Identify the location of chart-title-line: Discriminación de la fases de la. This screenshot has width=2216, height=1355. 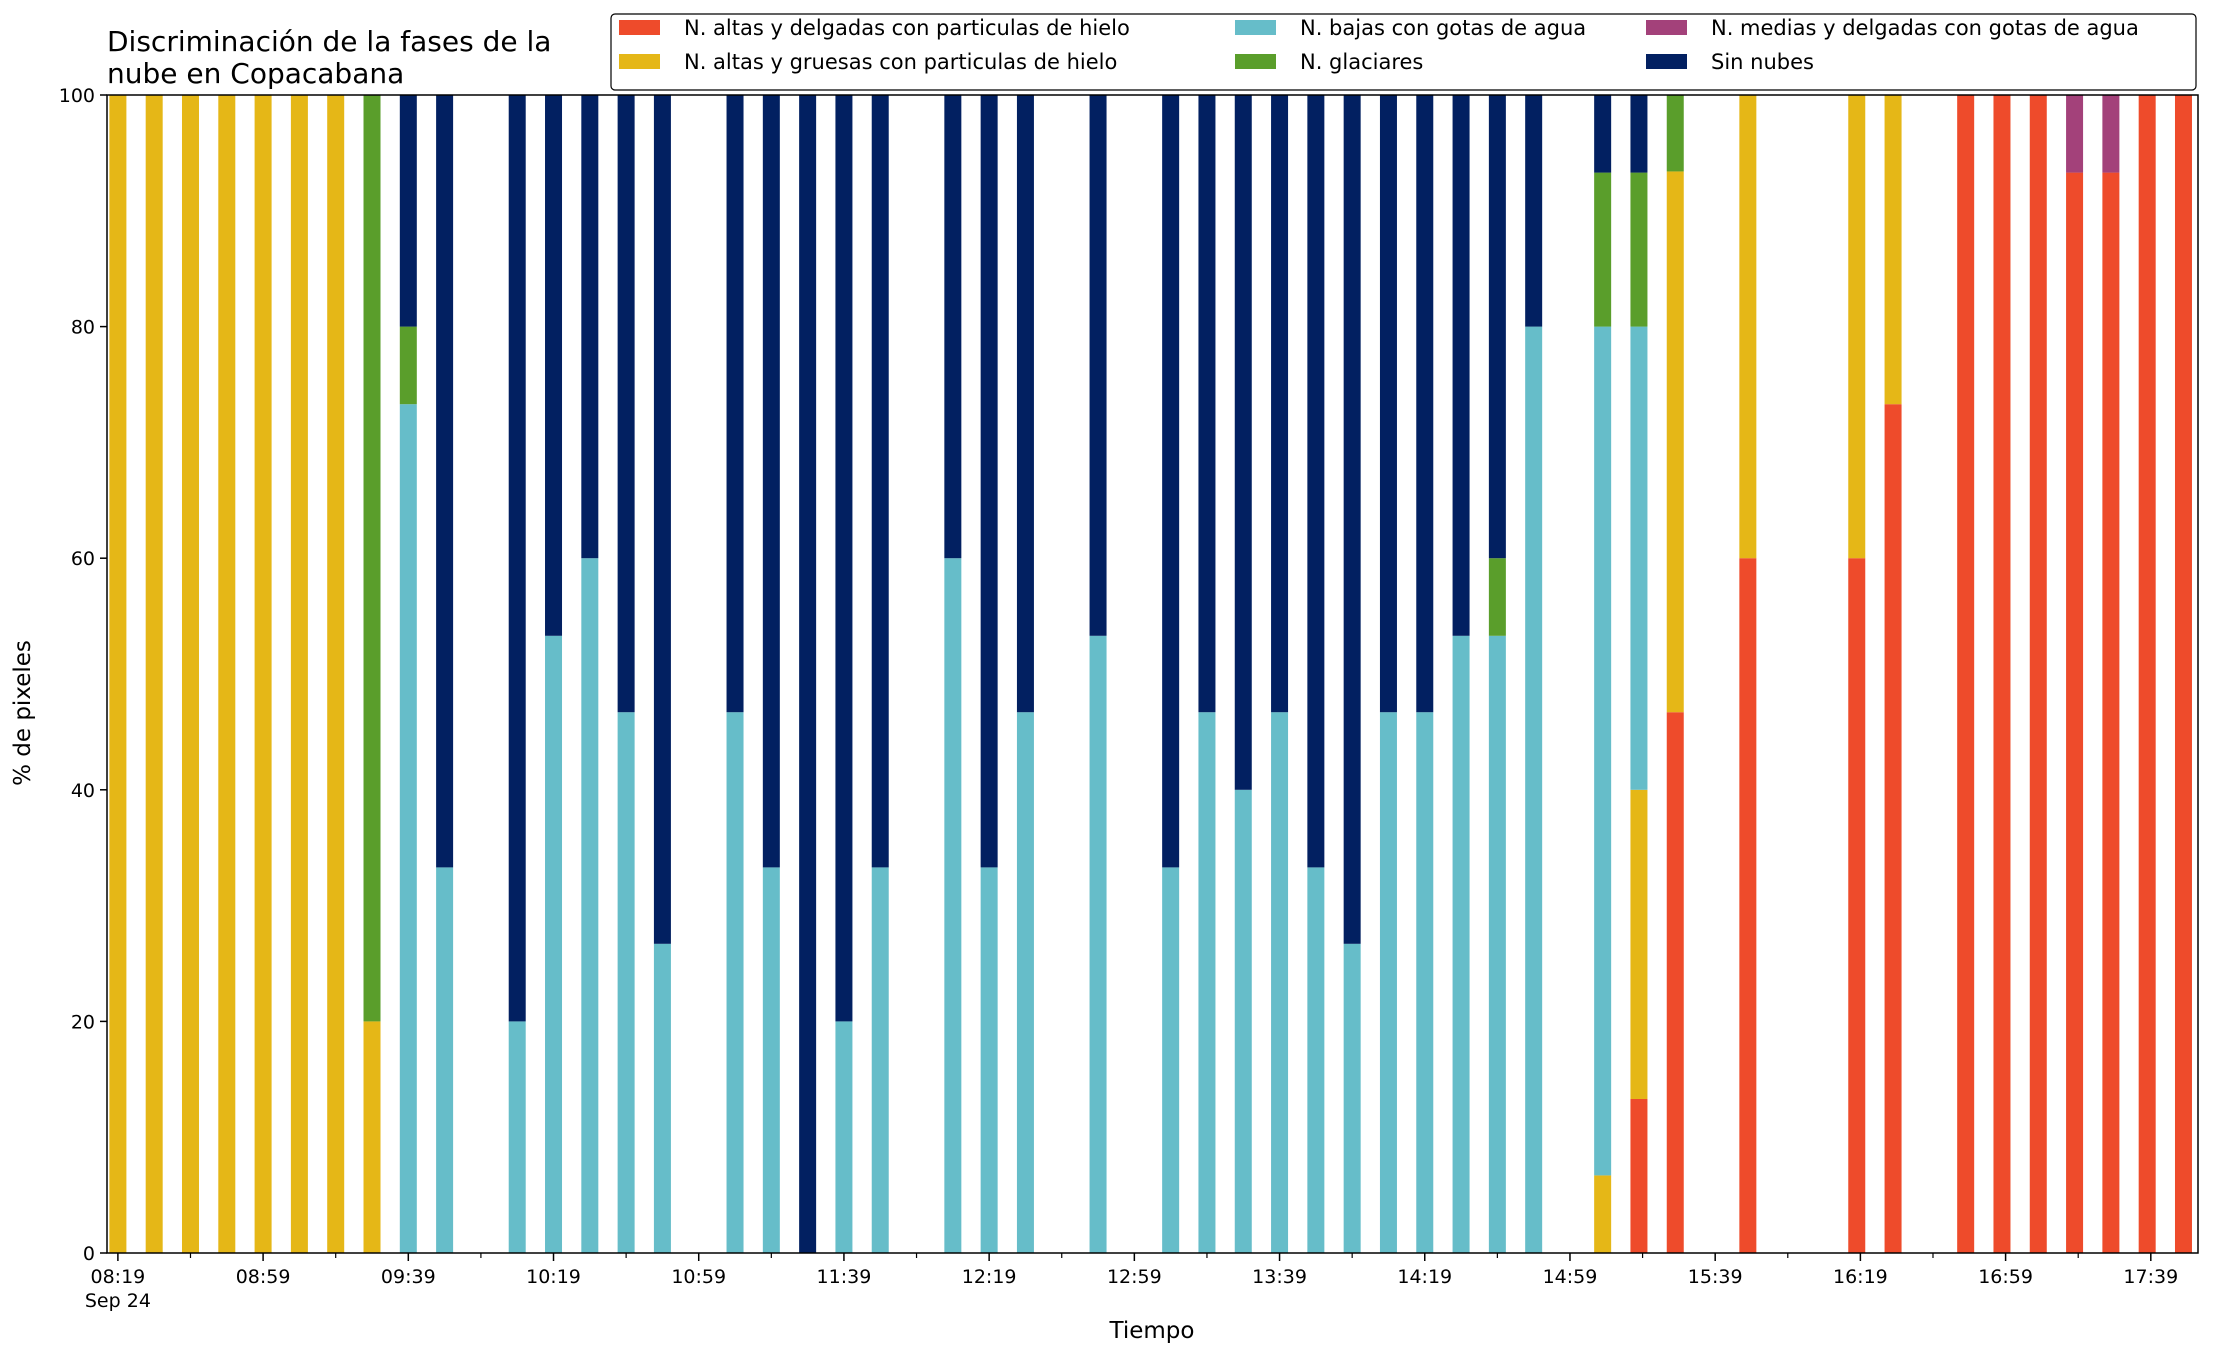
(329, 41).